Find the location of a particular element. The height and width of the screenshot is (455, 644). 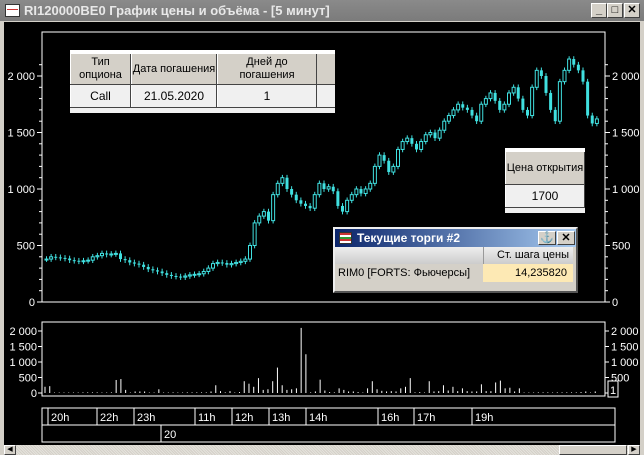

scroll-right-button: ▶ is located at coordinates (634, 450).